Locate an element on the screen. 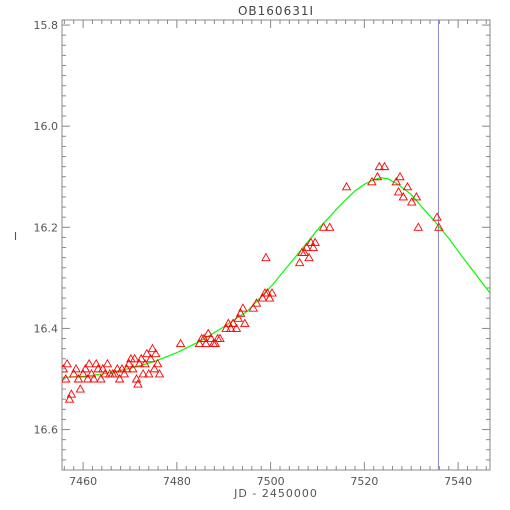  y-tick-label: 16.6 is located at coordinates (46, 430).